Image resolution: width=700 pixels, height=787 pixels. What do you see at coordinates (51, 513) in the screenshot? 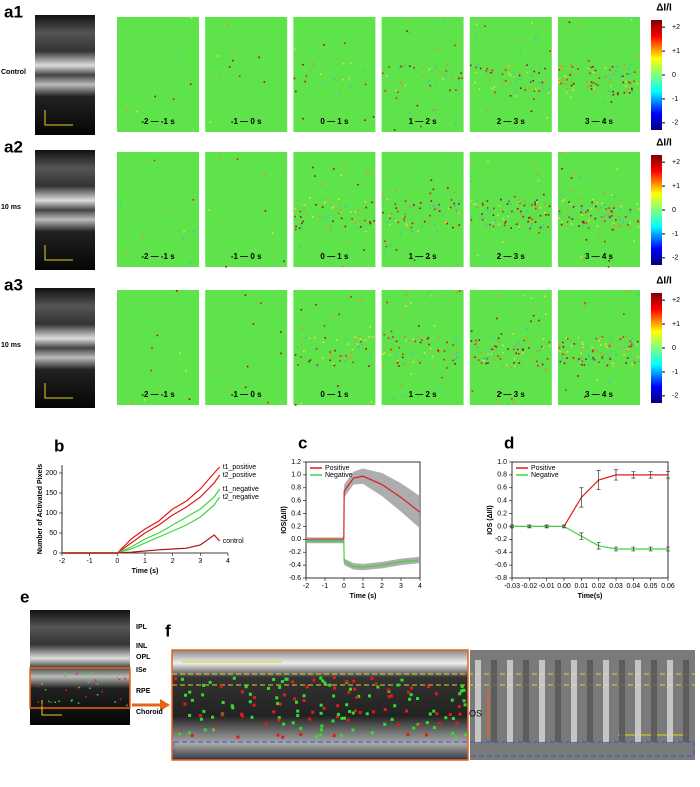
I see `y-tick-label: 100` at bounding box center [51, 513].